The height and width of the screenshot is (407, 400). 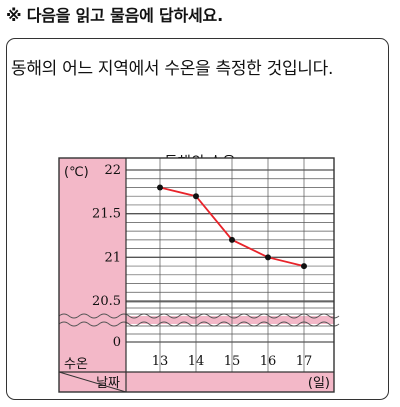 What do you see at coordinates (319, 383) in the screenshot?
I see `x-unit-label: (일)` at bounding box center [319, 383].